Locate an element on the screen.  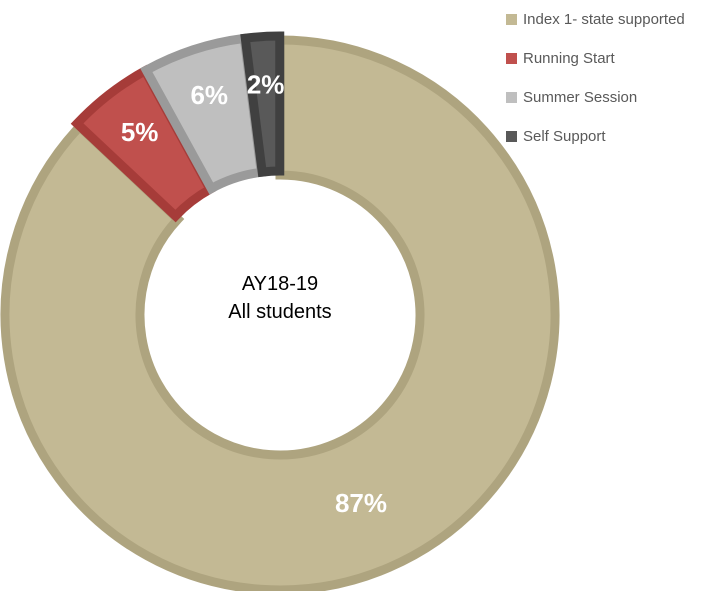
legend-label: Index 1- state supported is located at coordinates (604, 19).